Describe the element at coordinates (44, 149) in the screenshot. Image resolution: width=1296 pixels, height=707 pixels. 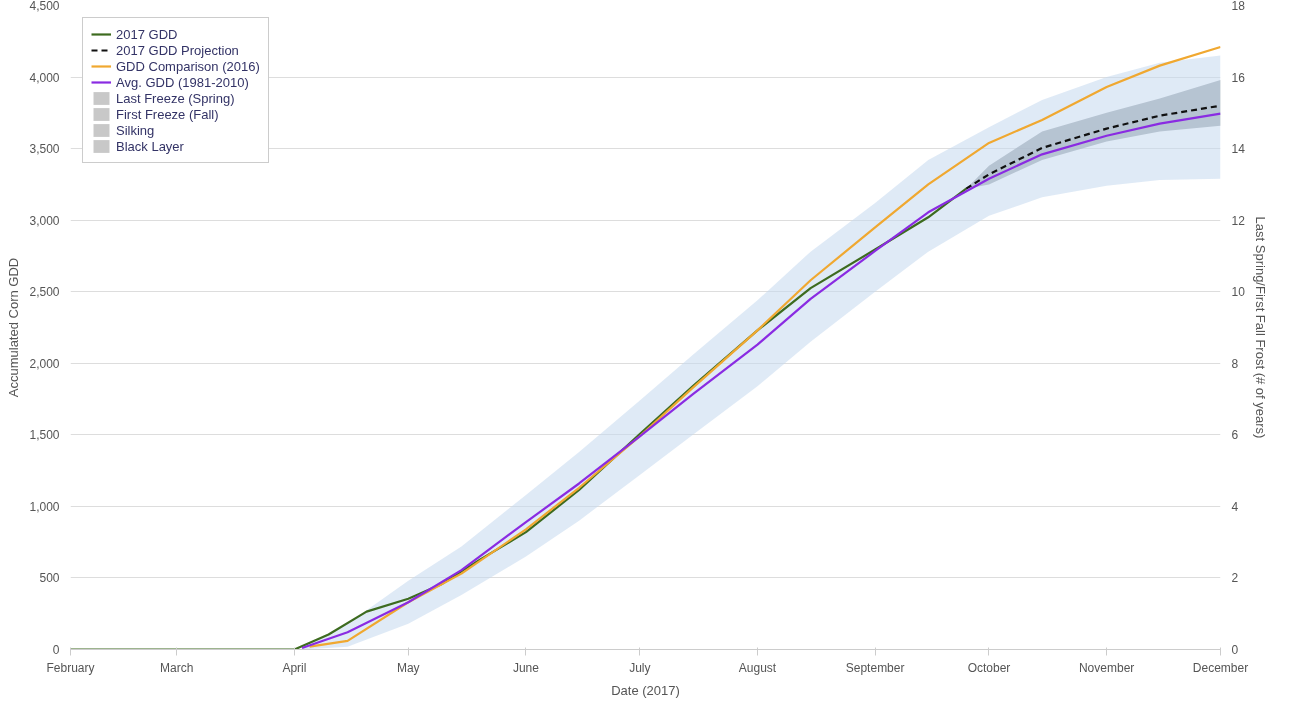
I see `y-tick-label: 3,500` at that location.